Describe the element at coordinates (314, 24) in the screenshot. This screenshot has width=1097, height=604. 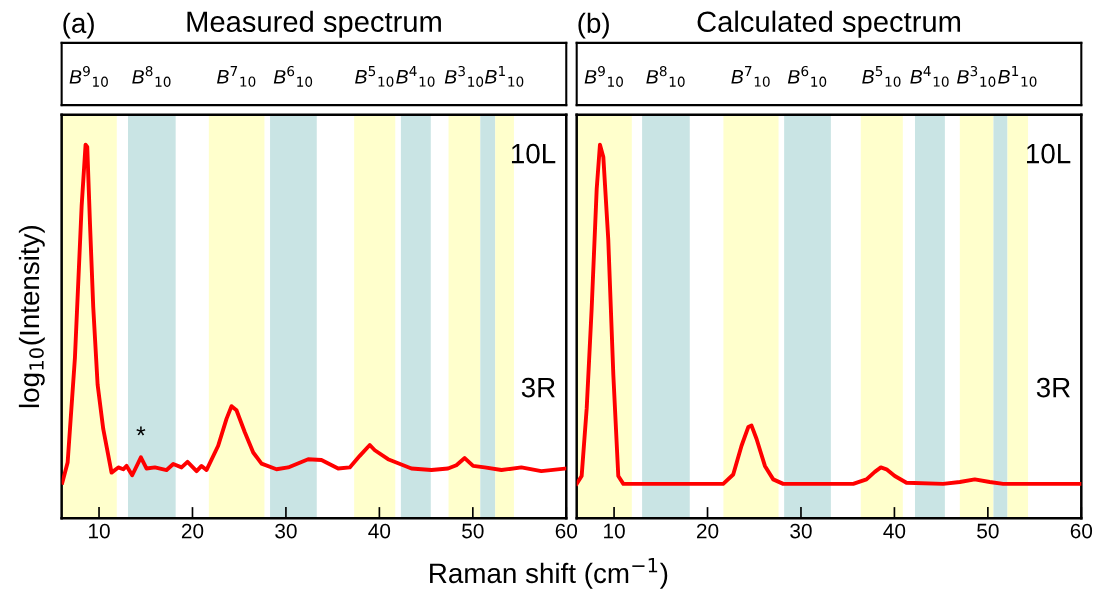
I see `chart-title: Measured spectrum` at that location.